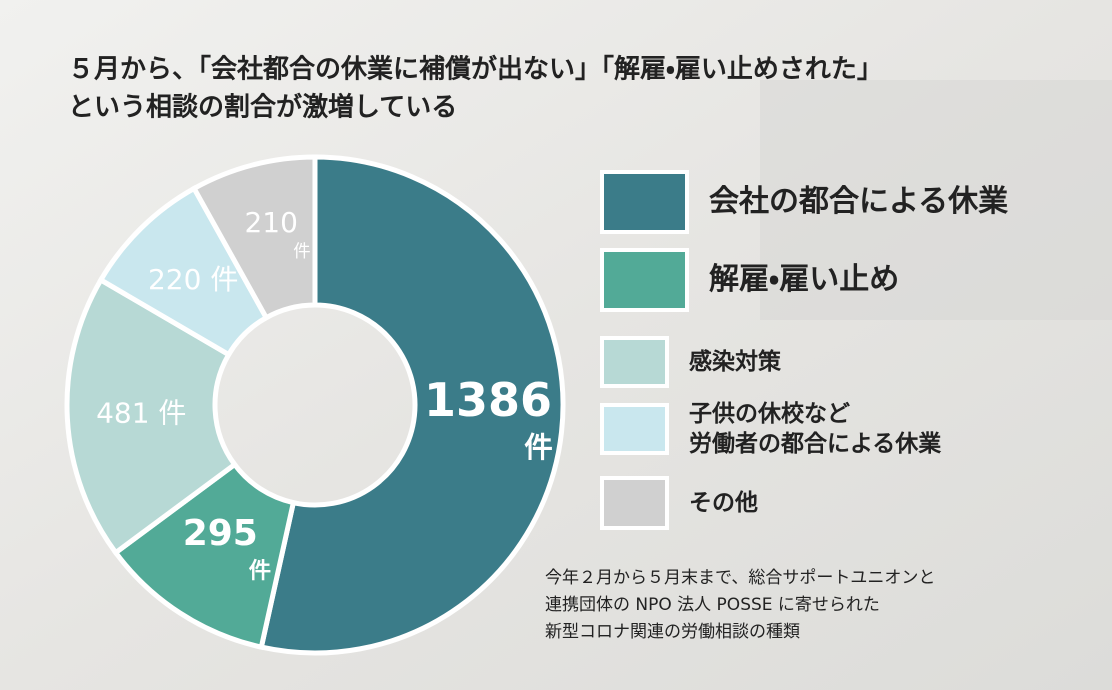 Image resolution: width=1112 pixels, height=690 pixels. I want to click on note: 新型コロナ関連の労働相談の種類, so click(672, 632).